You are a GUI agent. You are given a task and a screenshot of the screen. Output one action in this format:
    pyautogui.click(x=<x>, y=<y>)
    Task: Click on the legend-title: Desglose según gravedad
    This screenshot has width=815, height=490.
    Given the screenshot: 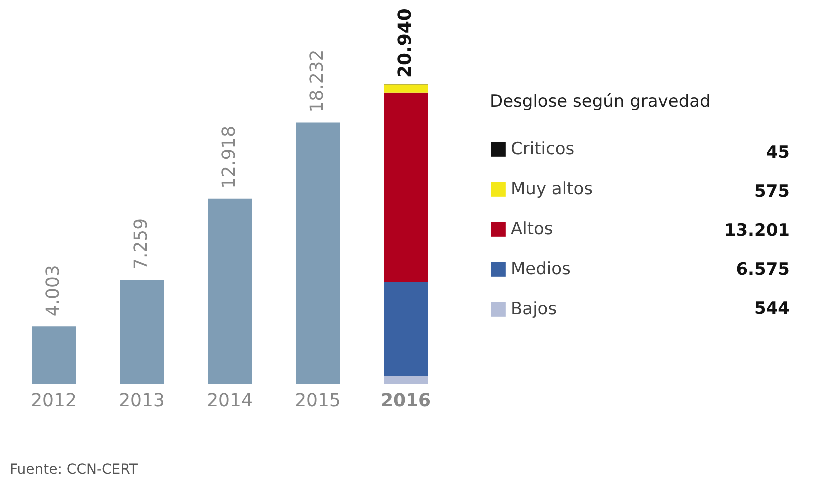 What is the action you would take?
    pyautogui.click(x=600, y=102)
    